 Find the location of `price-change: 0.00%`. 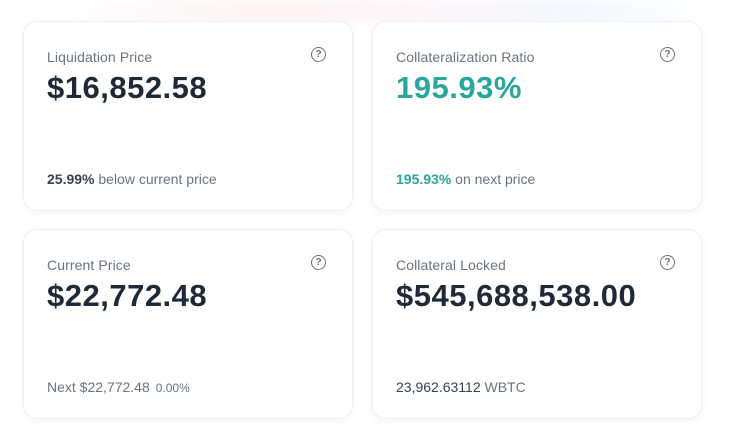

price-change: 0.00% is located at coordinates (172, 388).